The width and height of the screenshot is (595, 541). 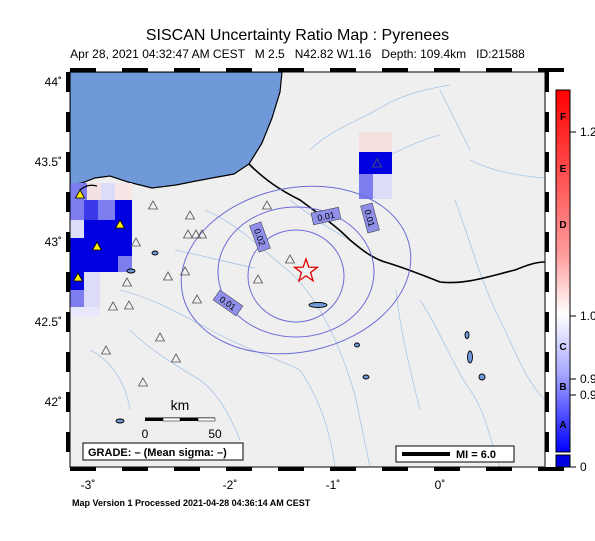 What do you see at coordinates (583, 467) in the screenshot?
I see `colorbar-value: 0` at bounding box center [583, 467].